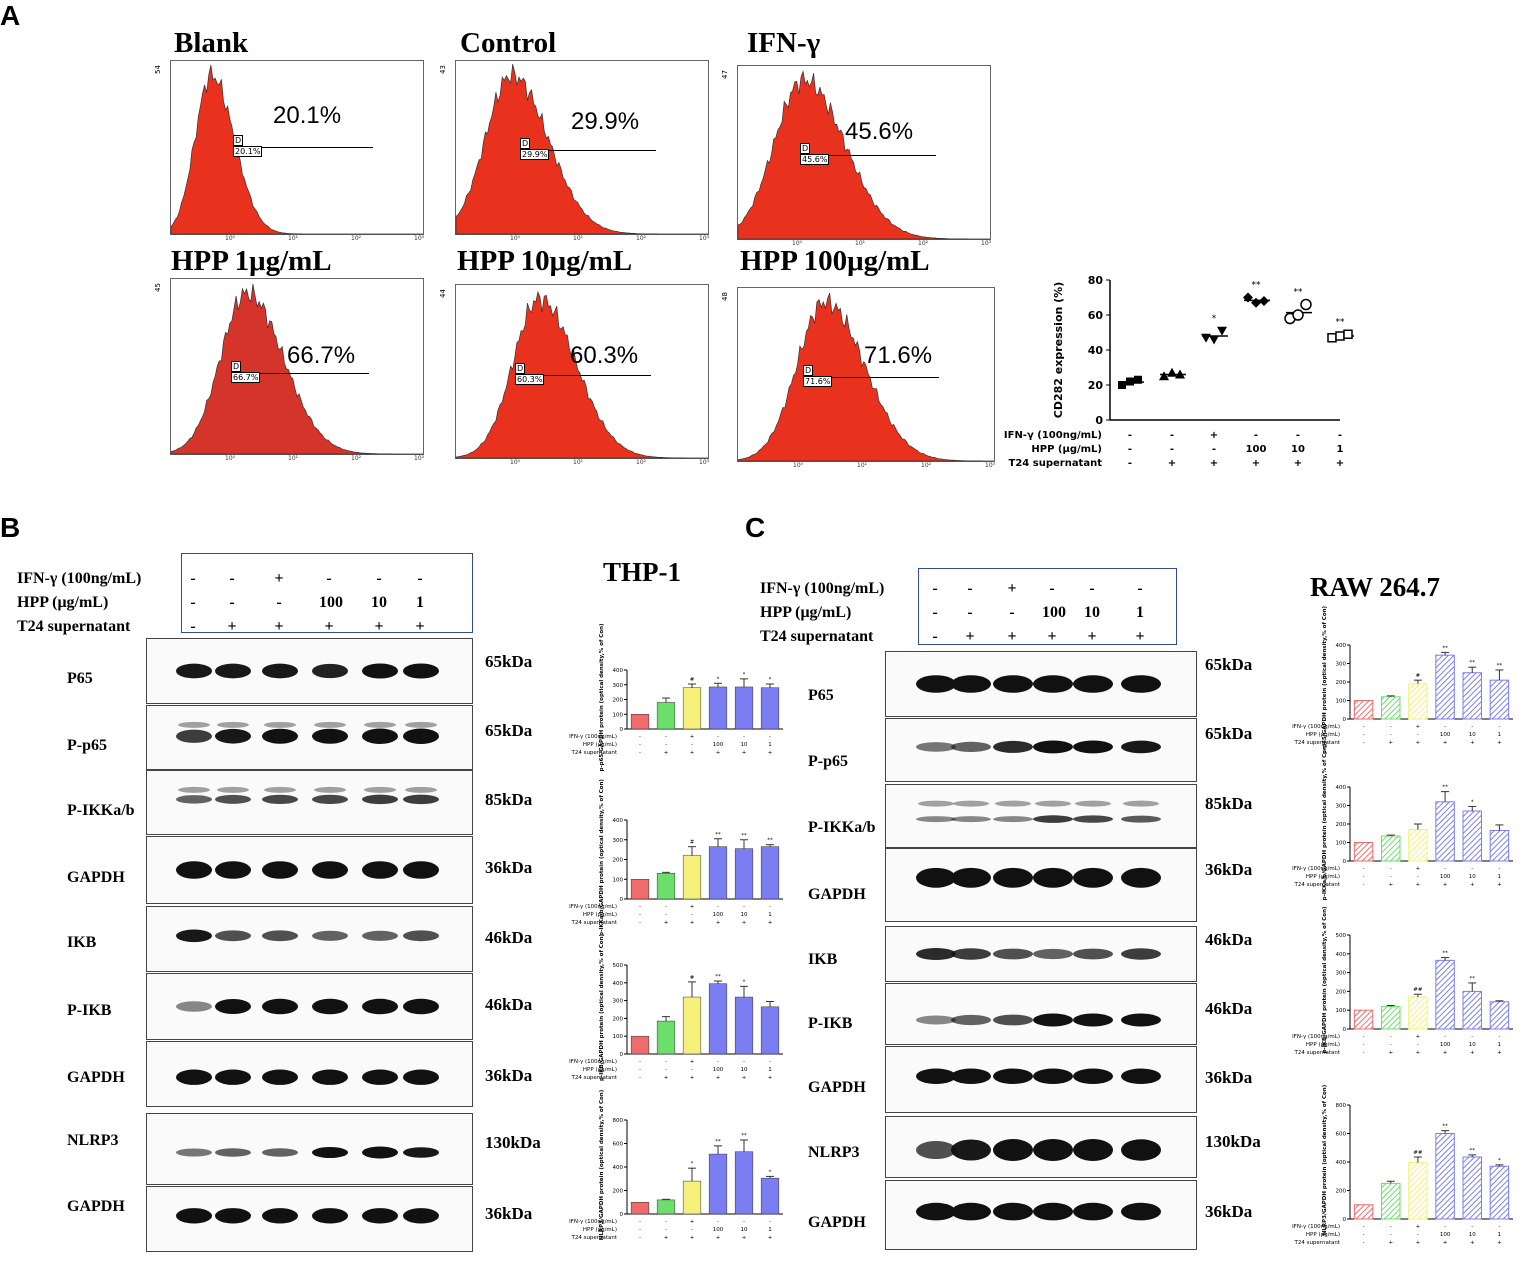  I want to click on significance-mark: ##, so click(1418, 990).